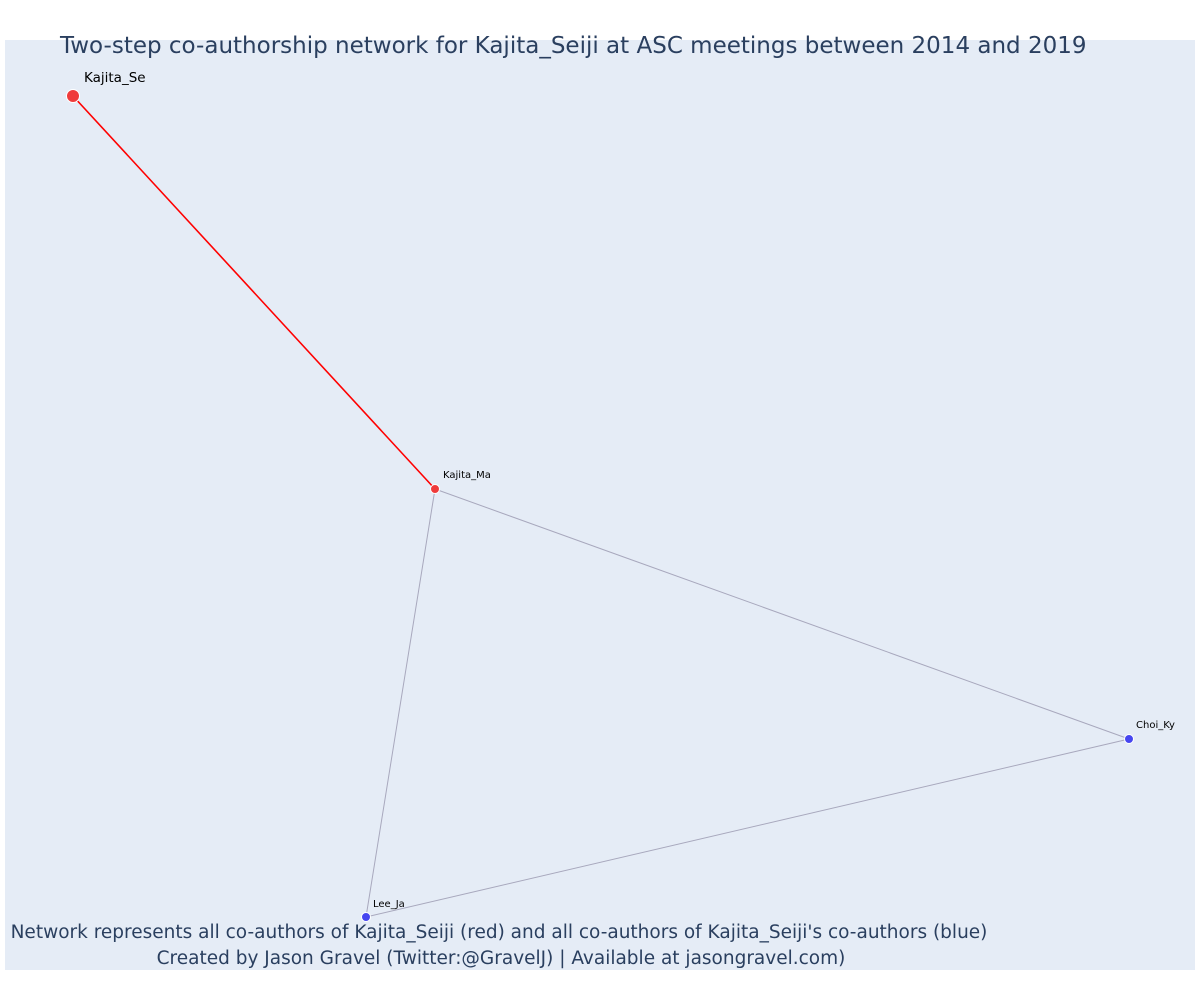 This screenshot has height=1000, width=1200. Describe the element at coordinates (400, 703) in the screenshot. I see `edge-kajita-ma-lee-ja` at that location.